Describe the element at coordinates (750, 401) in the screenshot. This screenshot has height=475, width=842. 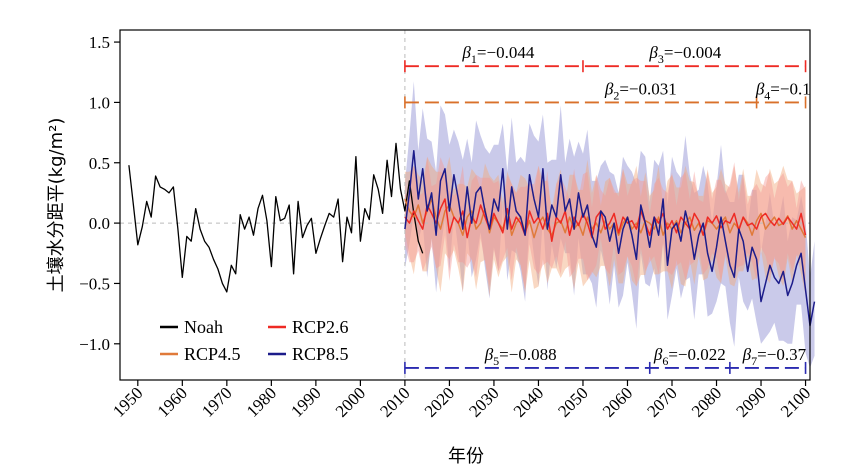
I see `x-tick-label: 2090` at that location.